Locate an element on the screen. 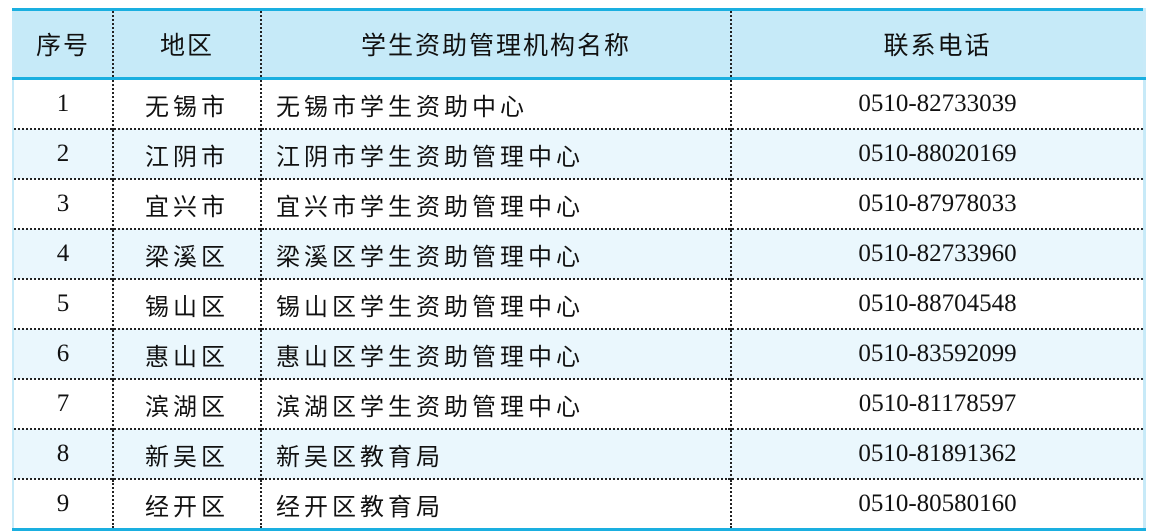 The height and width of the screenshot is (531, 1160). cell-phone: 0510-83592099 is located at coordinates (937, 353).